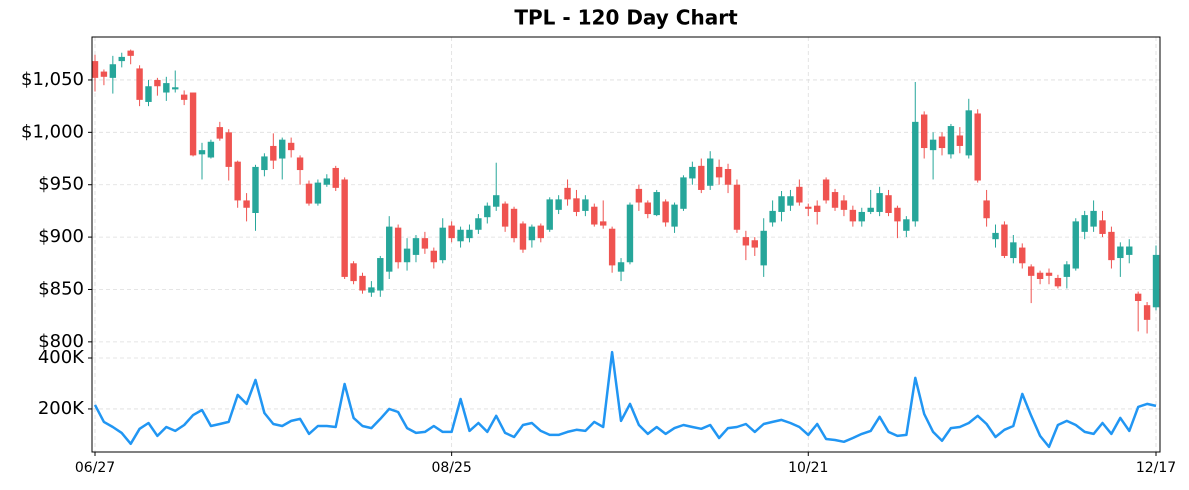 The image size is (1189, 490). Describe the element at coordinates (451, 468) in the screenshot. I see `x-tick-label: 08/25` at that location.